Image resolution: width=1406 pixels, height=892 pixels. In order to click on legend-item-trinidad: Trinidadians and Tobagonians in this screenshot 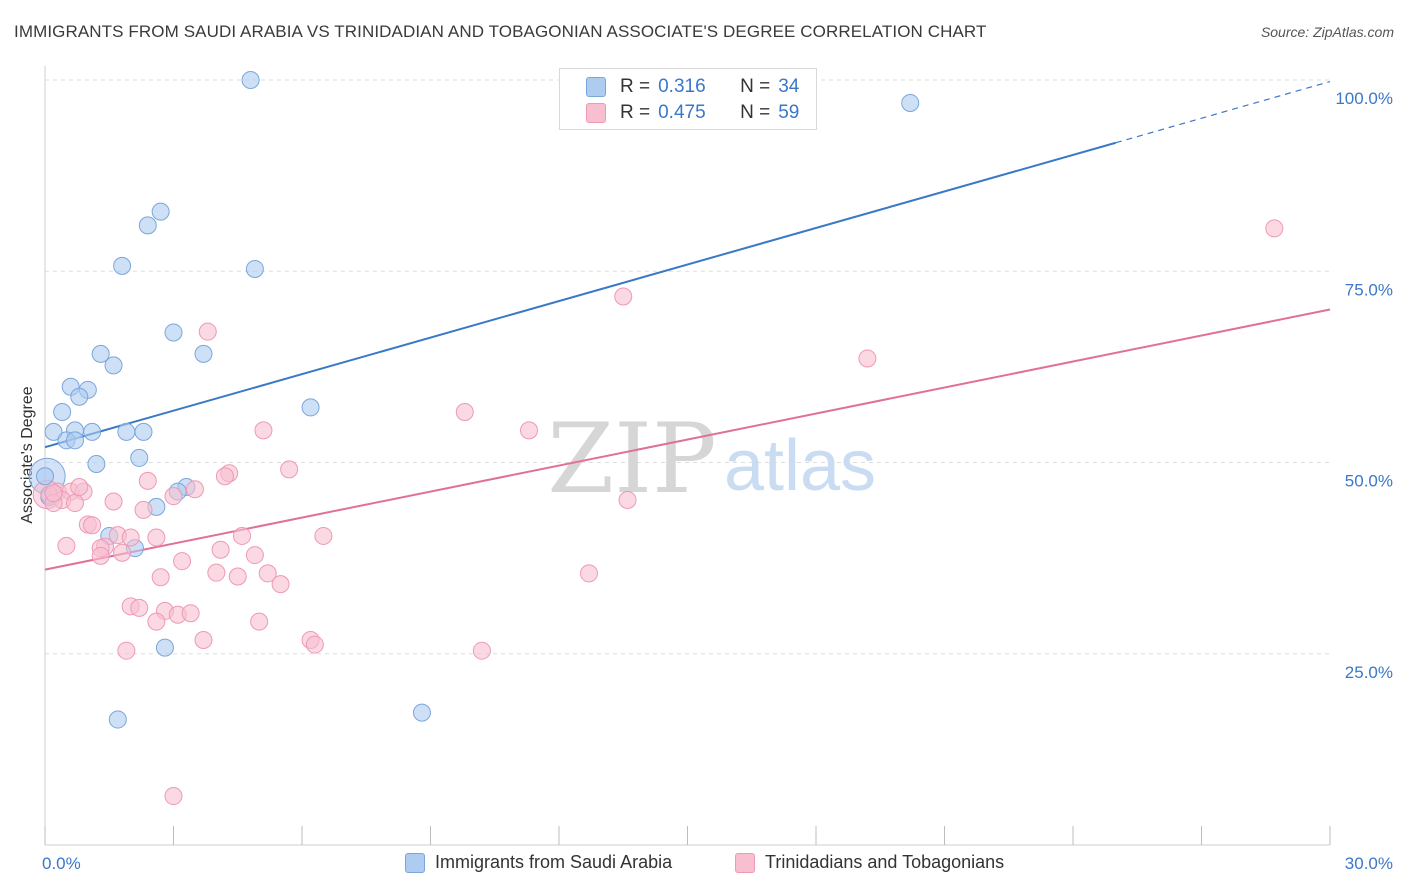, I will do `click(869, 862)`.